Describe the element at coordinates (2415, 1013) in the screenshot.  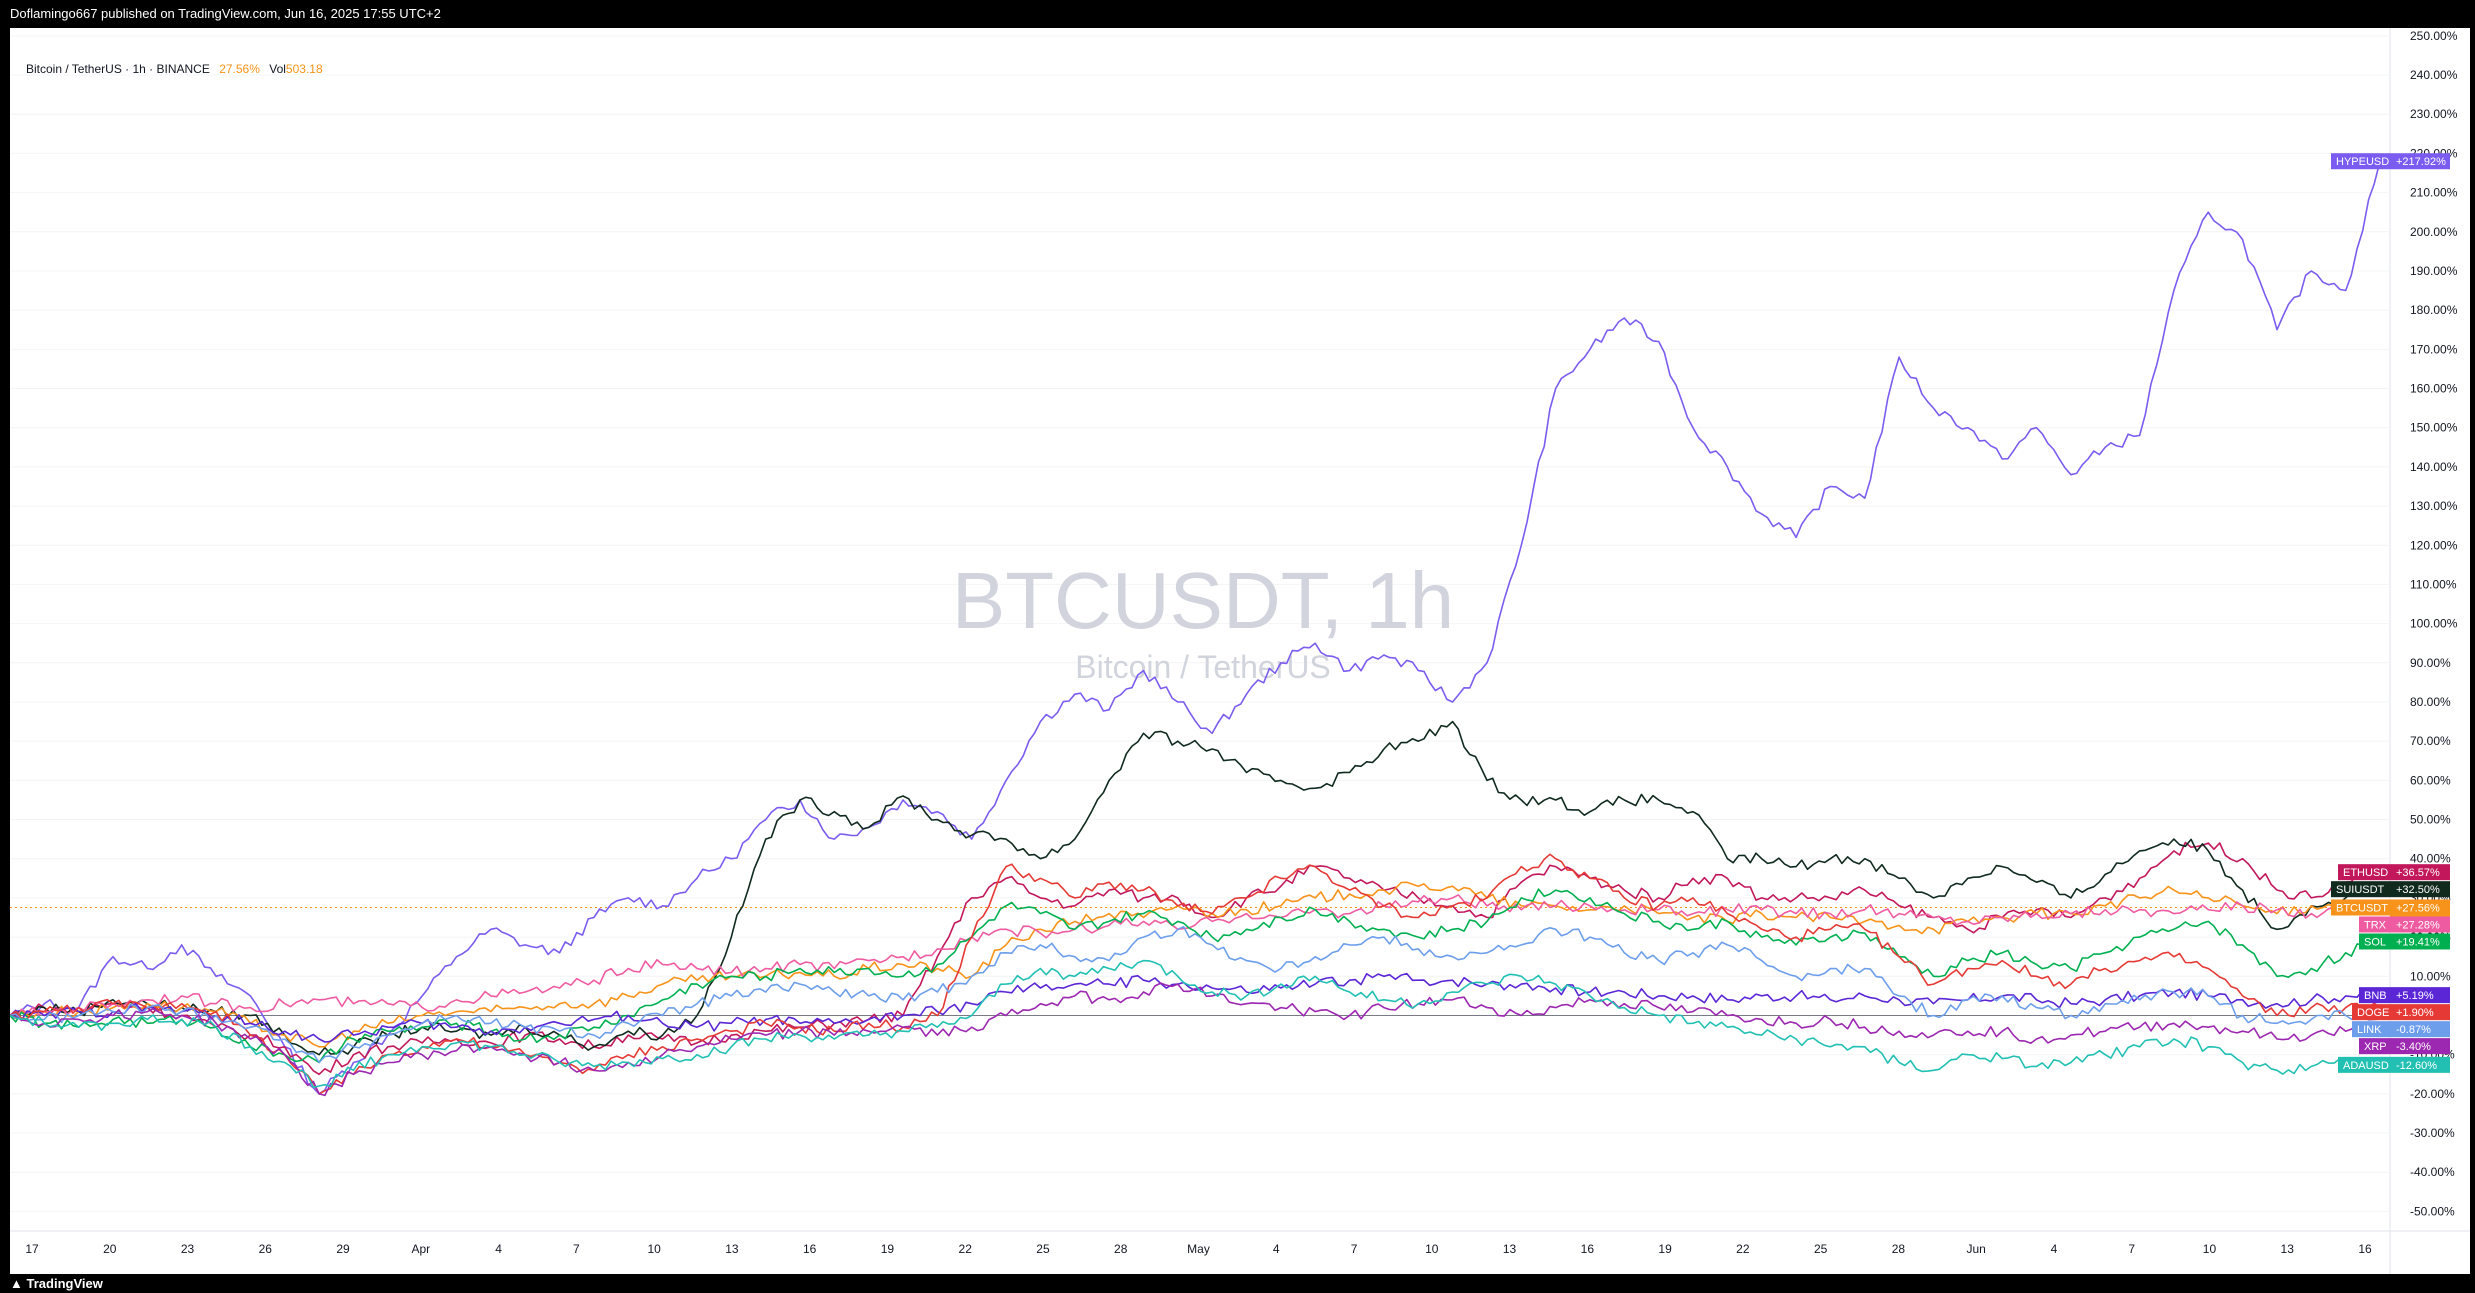
I see `value-label-change: +1.90%` at that location.